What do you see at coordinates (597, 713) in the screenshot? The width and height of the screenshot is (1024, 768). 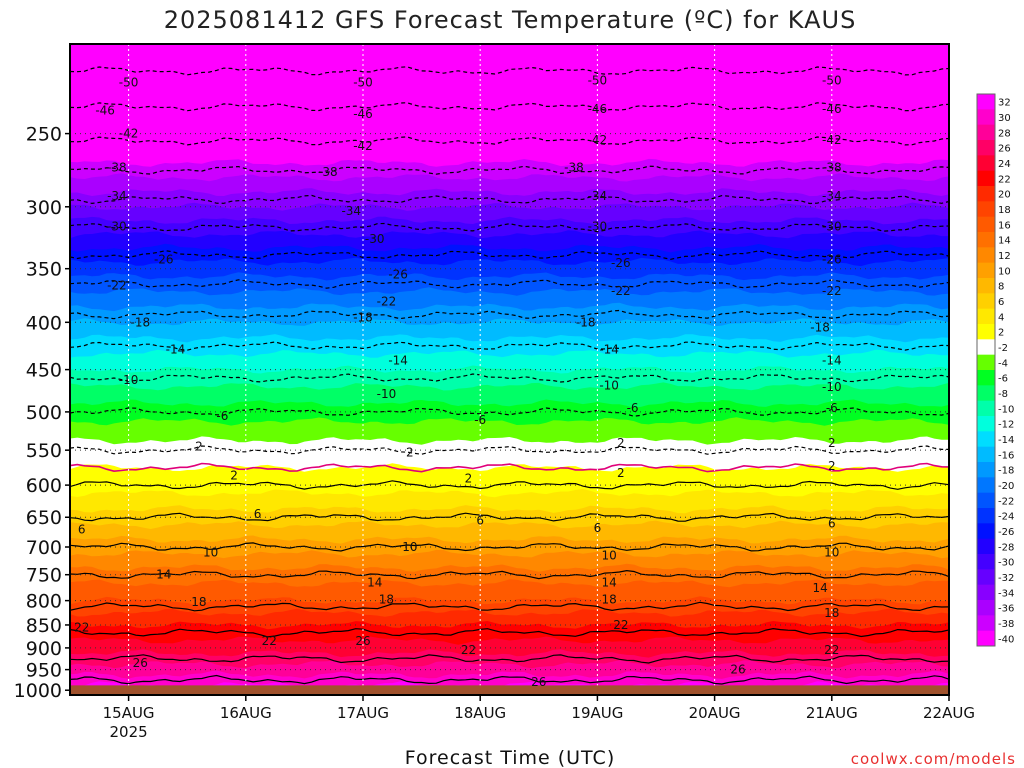 I see `x-tick-label: 19AUG` at bounding box center [597, 713].